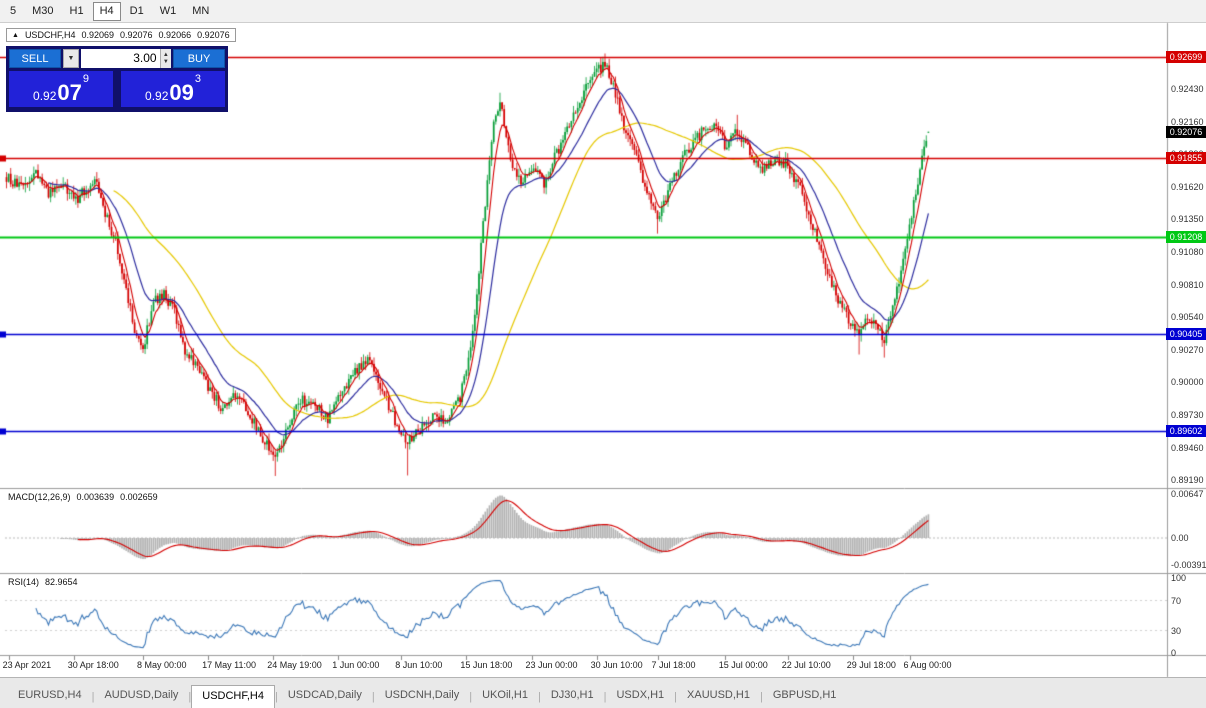  Describe the element at coordinates (229, 665) in the screenshot. I see `time-axis-label: 17 May 11:00` at that location.